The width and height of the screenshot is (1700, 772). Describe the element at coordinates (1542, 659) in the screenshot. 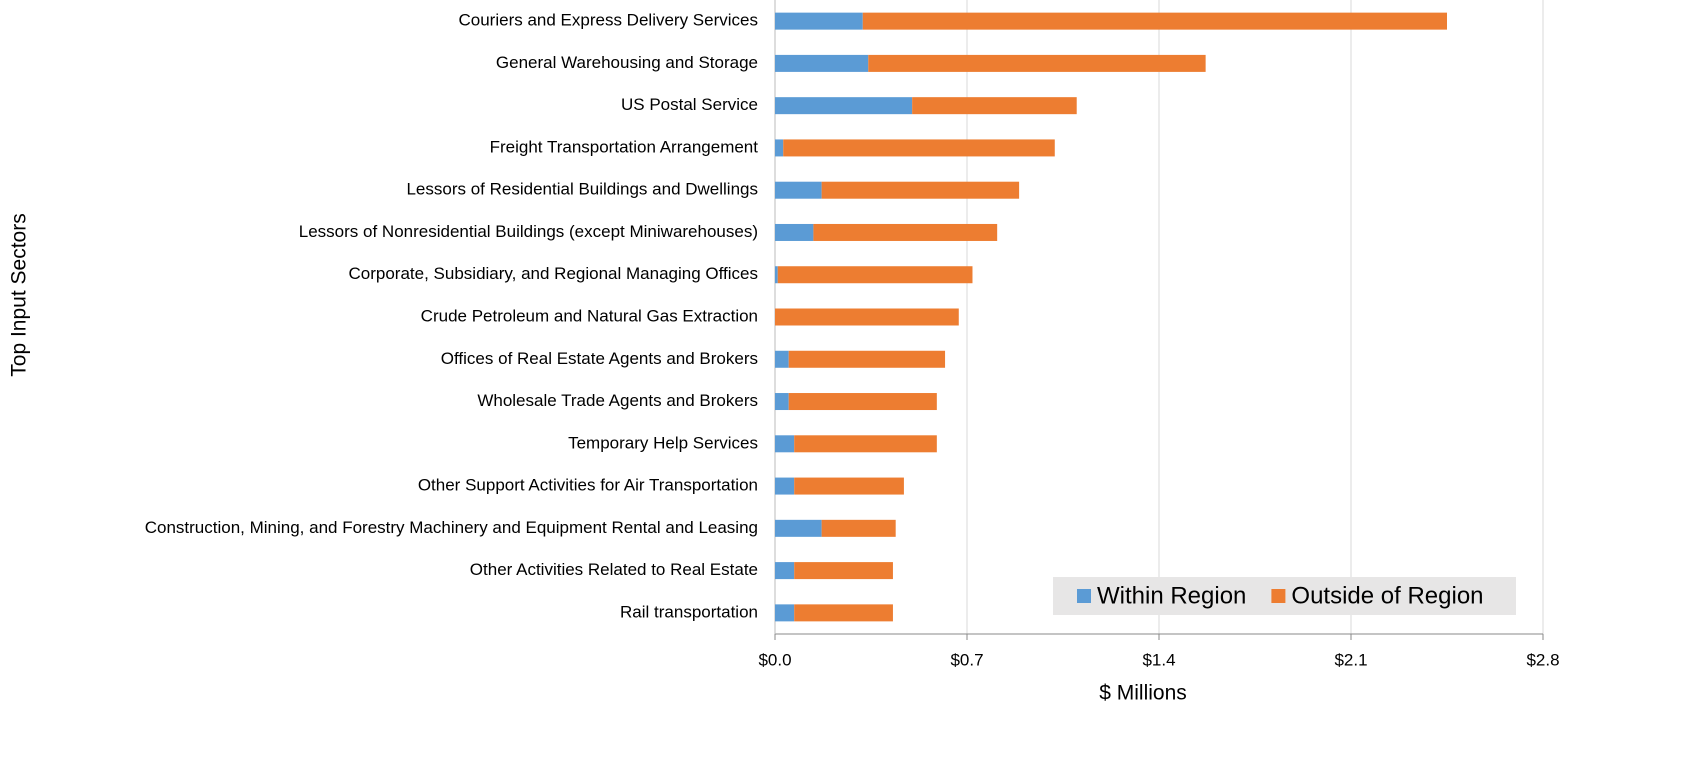

I see `x-tick-label: $2.8` at that location.